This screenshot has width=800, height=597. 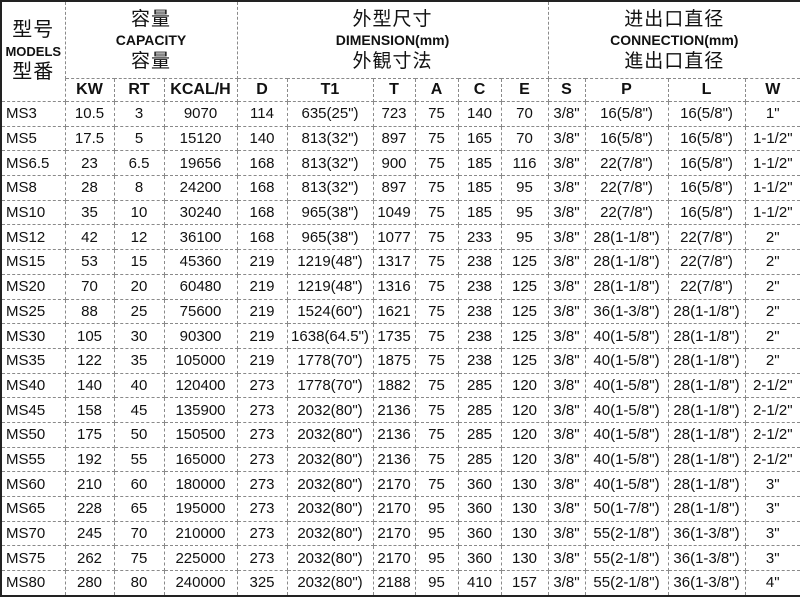 I want to click on model-cell: MS8, so click(x=33, y=188).